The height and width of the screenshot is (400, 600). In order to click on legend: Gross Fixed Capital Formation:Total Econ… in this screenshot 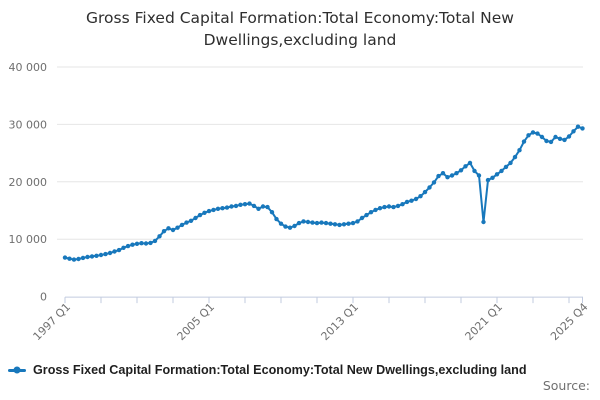, I will do `click(267, 370)`.